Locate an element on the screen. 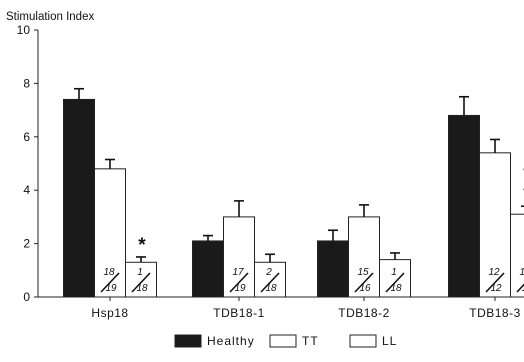 The height and width of the screenshot is (362, 524). legend-label: Healthy is located at coordinates (231, 341).